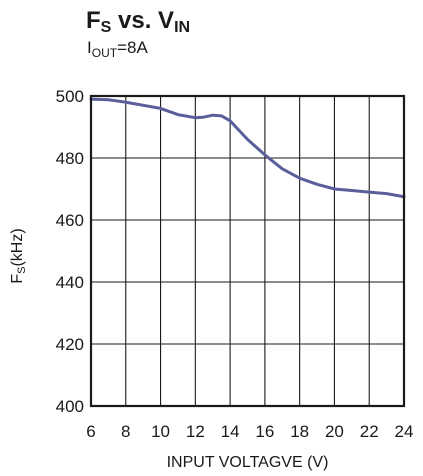 The height and width of the screenshot is (476, 423). Describe the element at coordinates (70, 344) in the screenshot. I see `y-tick-label-420: 420` at that location.